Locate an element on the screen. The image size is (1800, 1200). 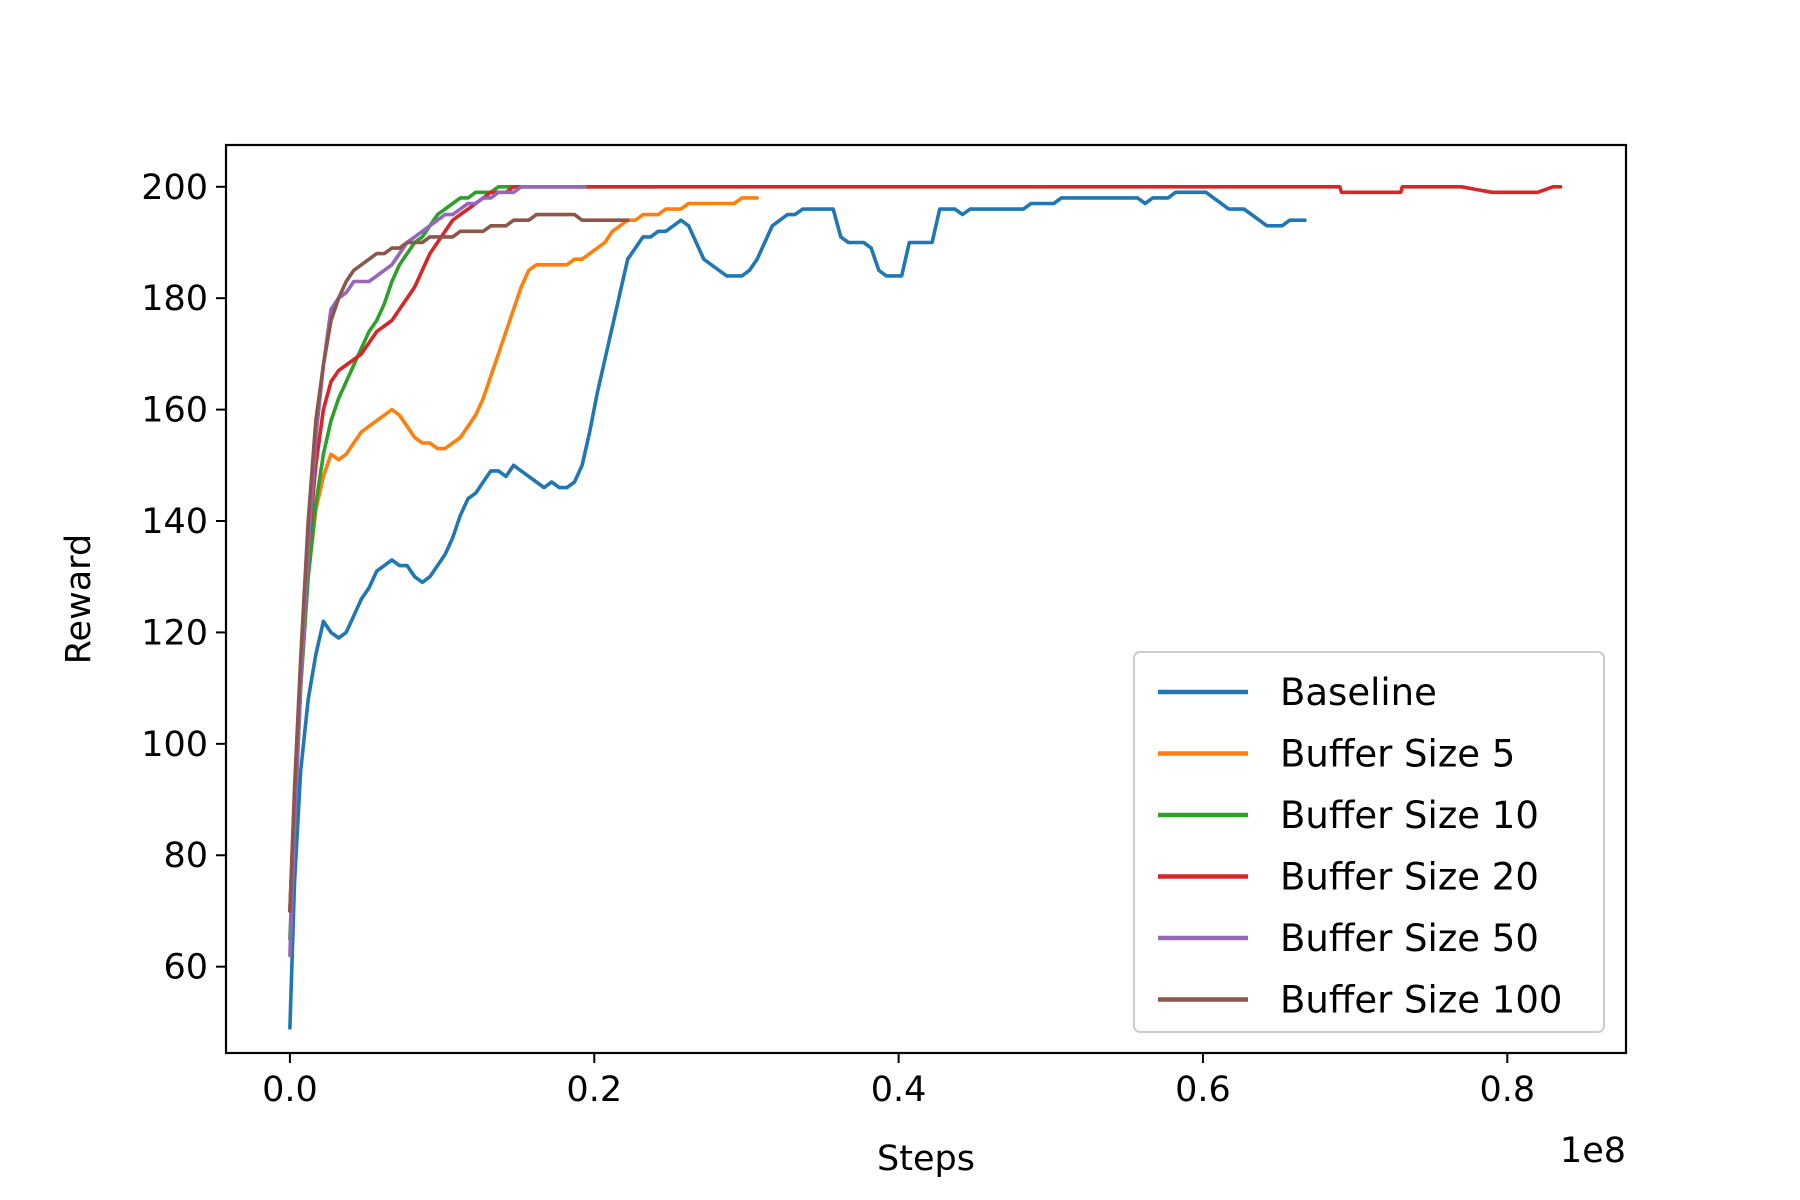
y-axis-label: Reward is located at coordinates (79, 599).